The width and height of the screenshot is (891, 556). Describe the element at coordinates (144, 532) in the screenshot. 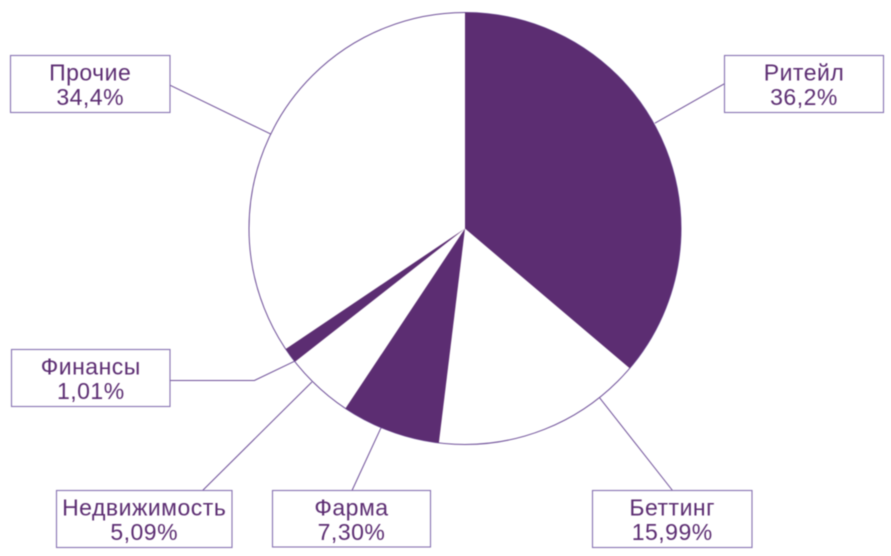

I see `svg-text: 5,09%` at that location.